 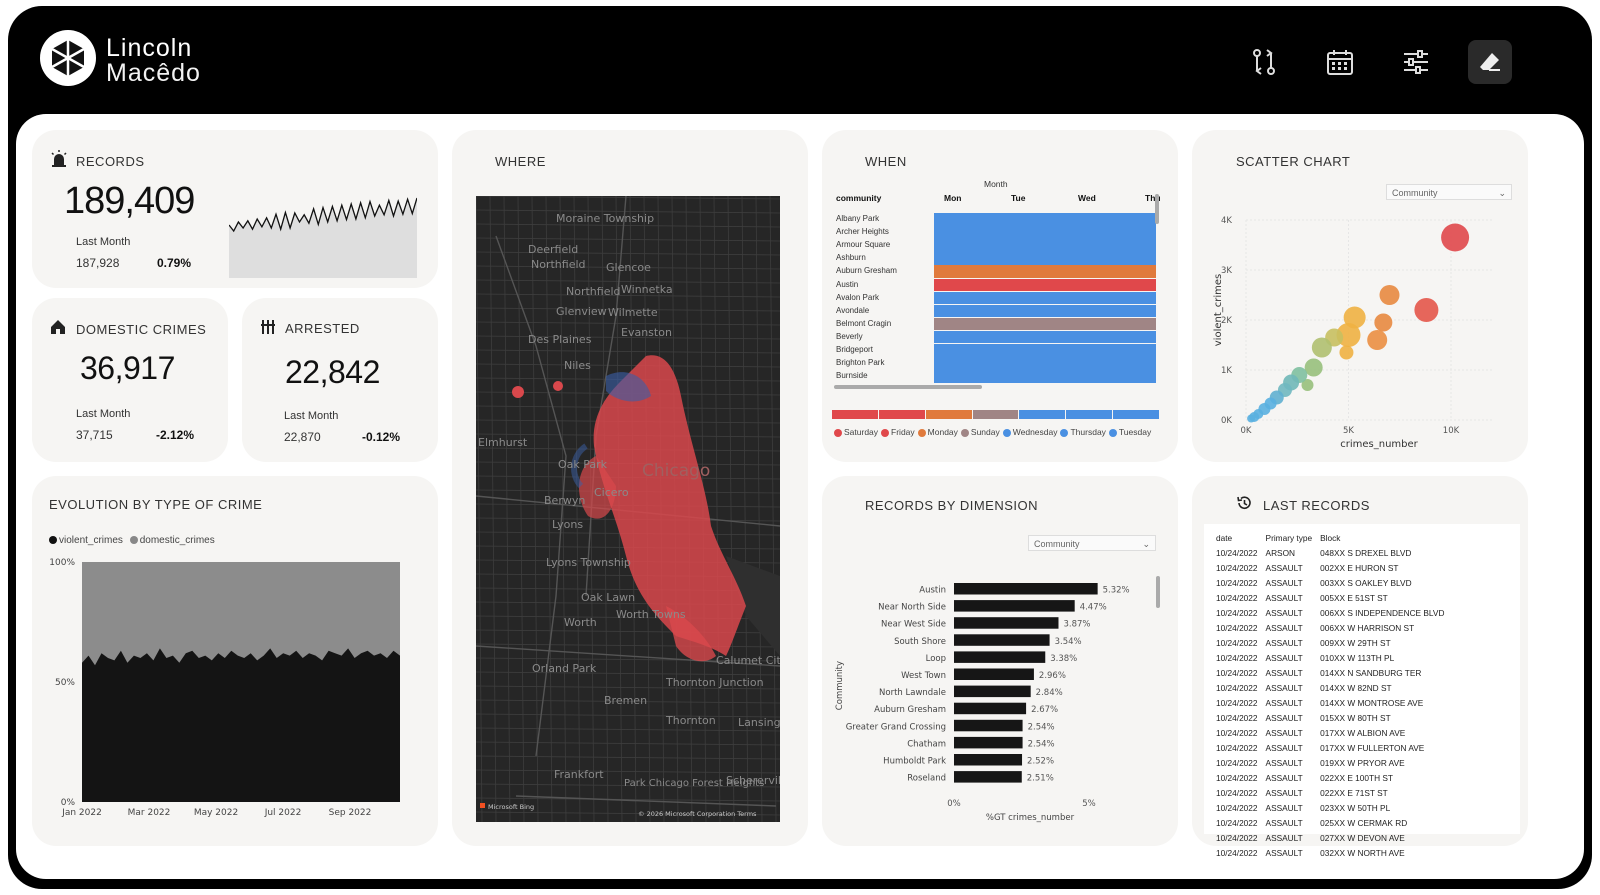 I want to click on table-row: 10/24/2022 ASSAULT 027XX W DEVON AVE, so click(x=1333, y=837).